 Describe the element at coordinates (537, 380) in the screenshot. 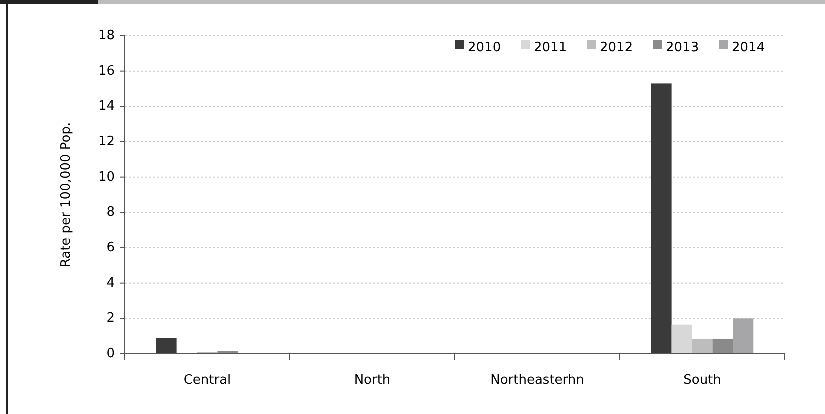

I see `x-tick-label: Northeasterhn` at that location.